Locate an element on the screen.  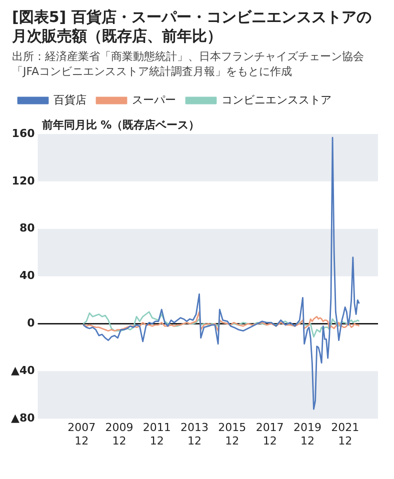
y-tick-label: 120 is located at coordinates (24, 181).